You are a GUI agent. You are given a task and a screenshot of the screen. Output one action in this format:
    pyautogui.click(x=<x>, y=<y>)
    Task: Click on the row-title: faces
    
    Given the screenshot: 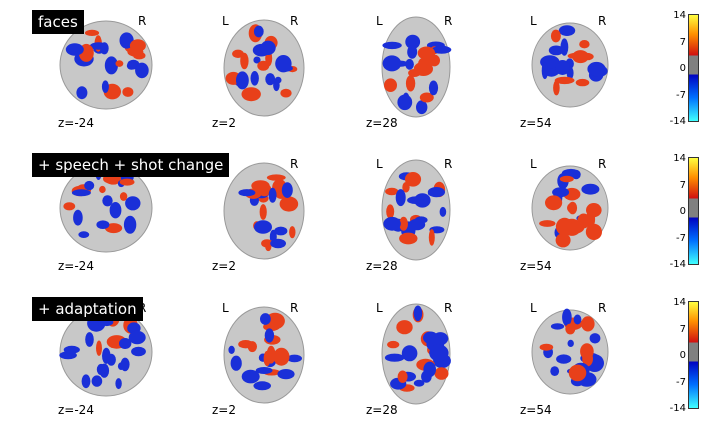 What is the action you would take?
    pyautogui.click(x=58, y=22)
    